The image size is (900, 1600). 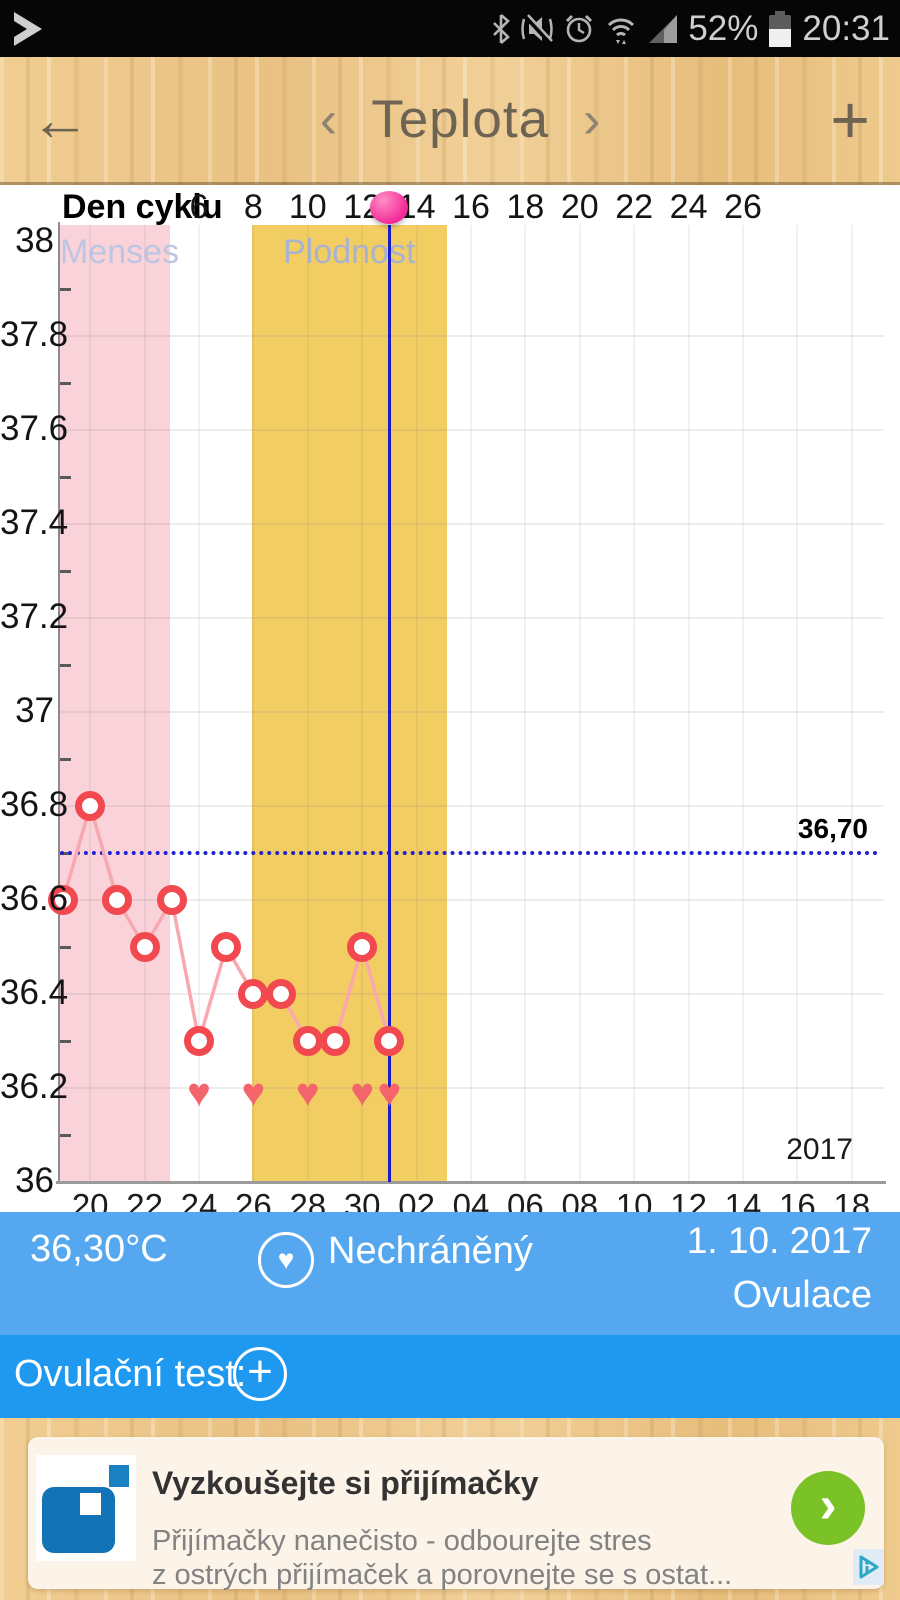 What do you see at coordinates (34, 804) in the screenshot?
I see `y-axis-label: 36.8` at bounding box center [34, 804].